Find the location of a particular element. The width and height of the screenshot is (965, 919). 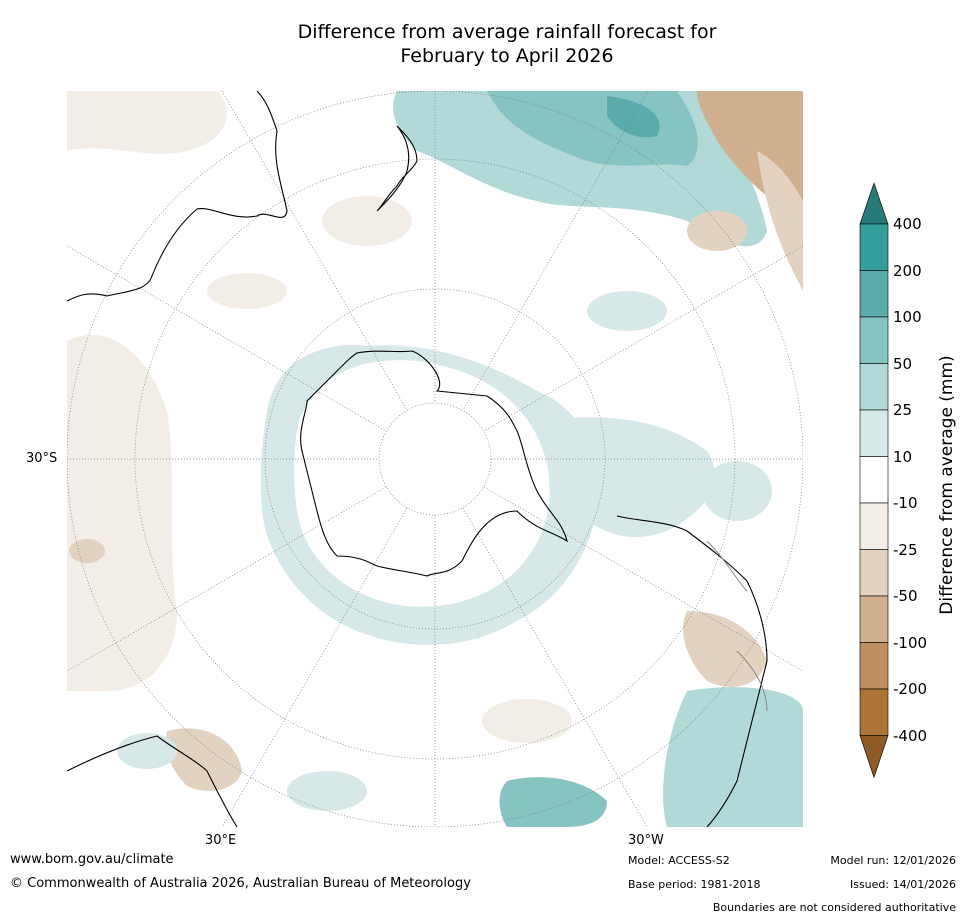

anomaly-dry-nw is located at coordinates (147, 122).